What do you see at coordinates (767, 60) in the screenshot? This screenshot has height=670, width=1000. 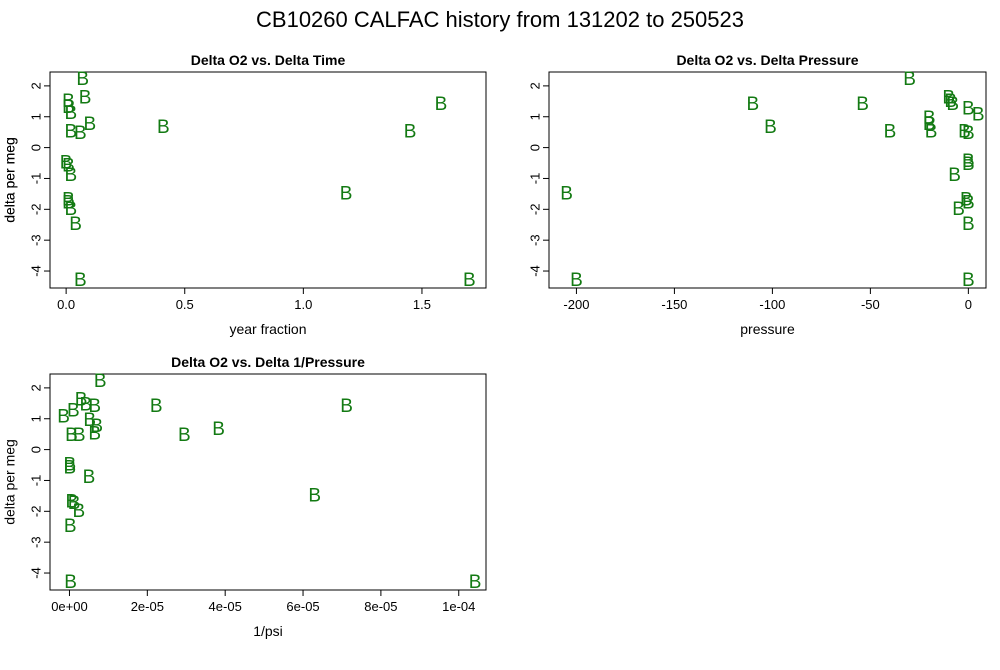 I see `panel-title: Delta O2 vs. Delta Pressure` at bounding box center [767, 60].